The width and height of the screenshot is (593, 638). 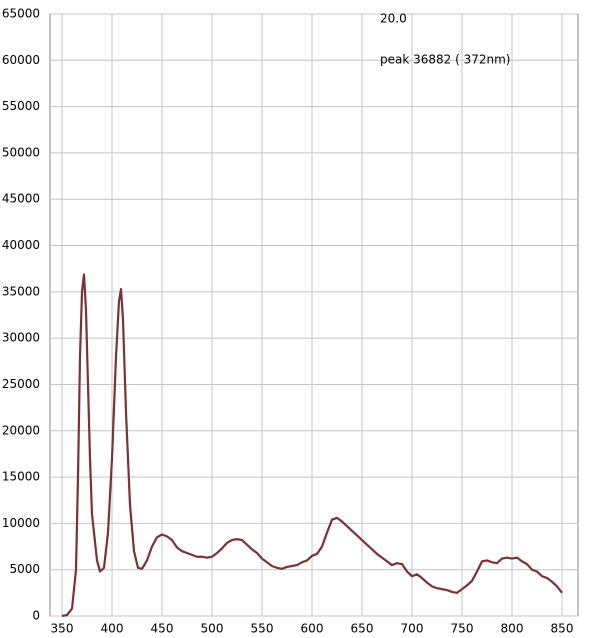 I want to click on x-tick-label: 600, so click(x=312, y=629).